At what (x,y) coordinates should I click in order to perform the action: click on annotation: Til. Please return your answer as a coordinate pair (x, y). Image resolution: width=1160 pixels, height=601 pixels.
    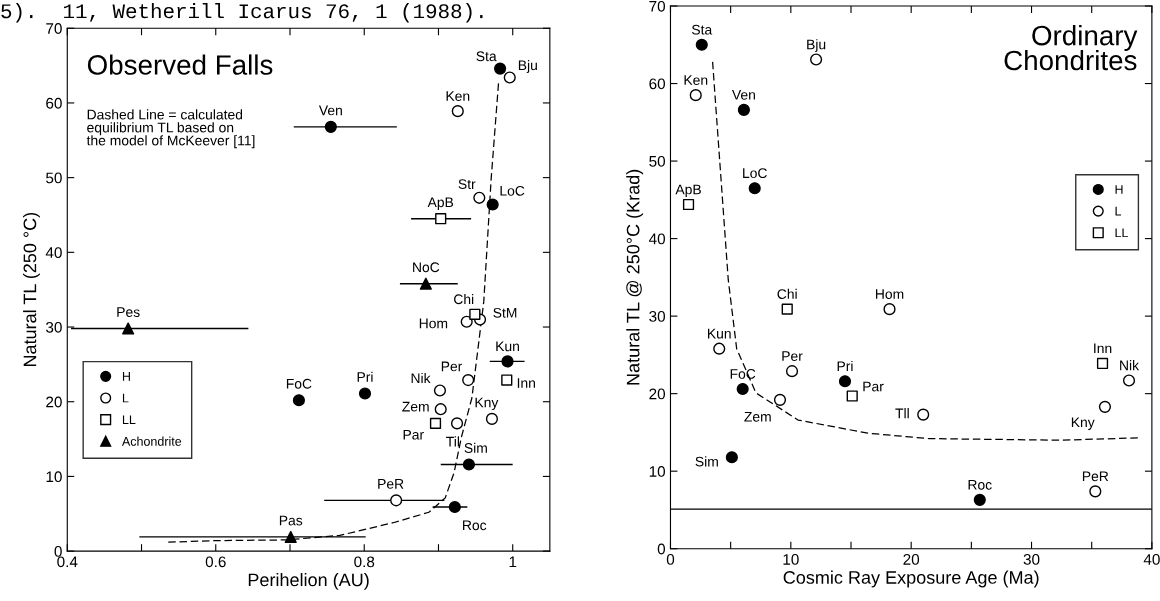
    Looking at the image, I should click on (453, 441).